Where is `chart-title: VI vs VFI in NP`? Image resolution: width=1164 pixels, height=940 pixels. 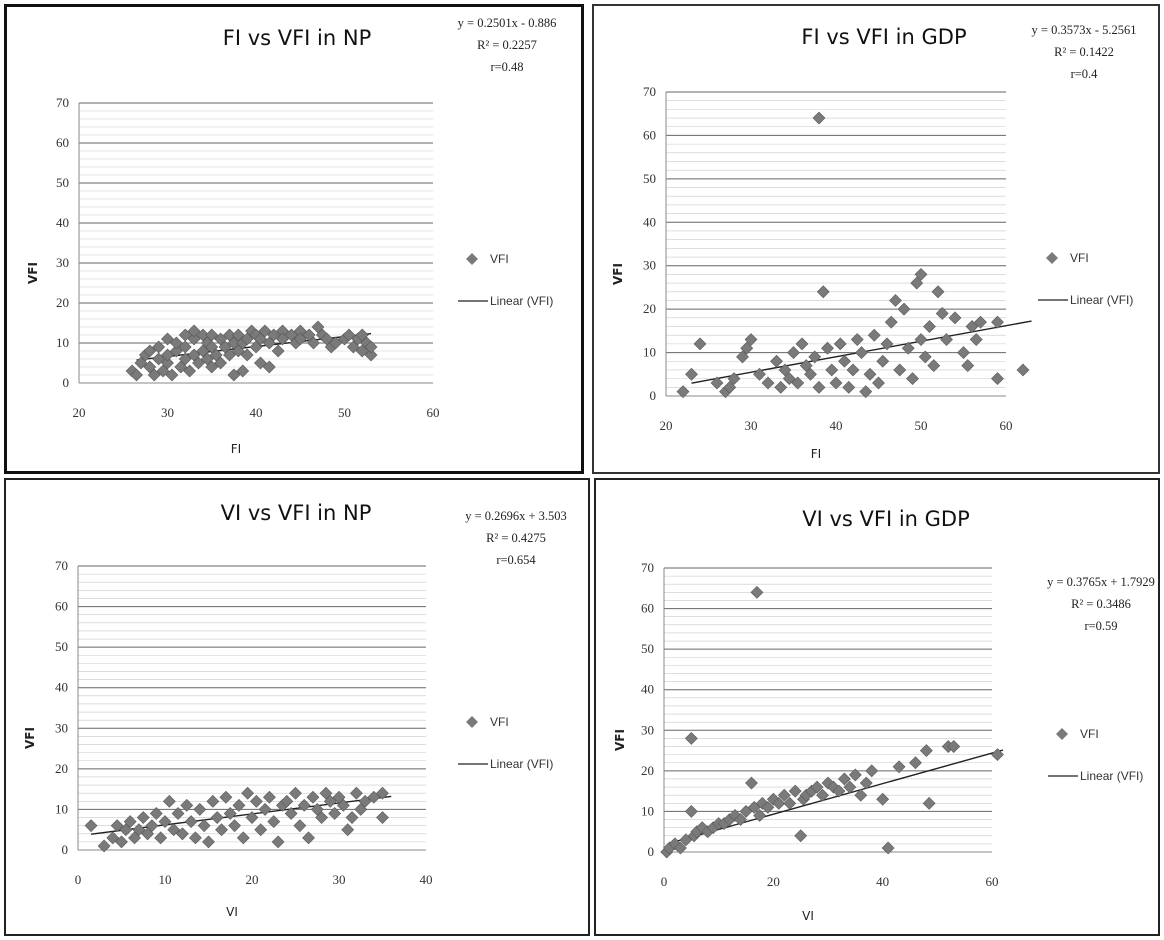
chart-title: VI vs VFI in NP is located at coordinates (296, 513).